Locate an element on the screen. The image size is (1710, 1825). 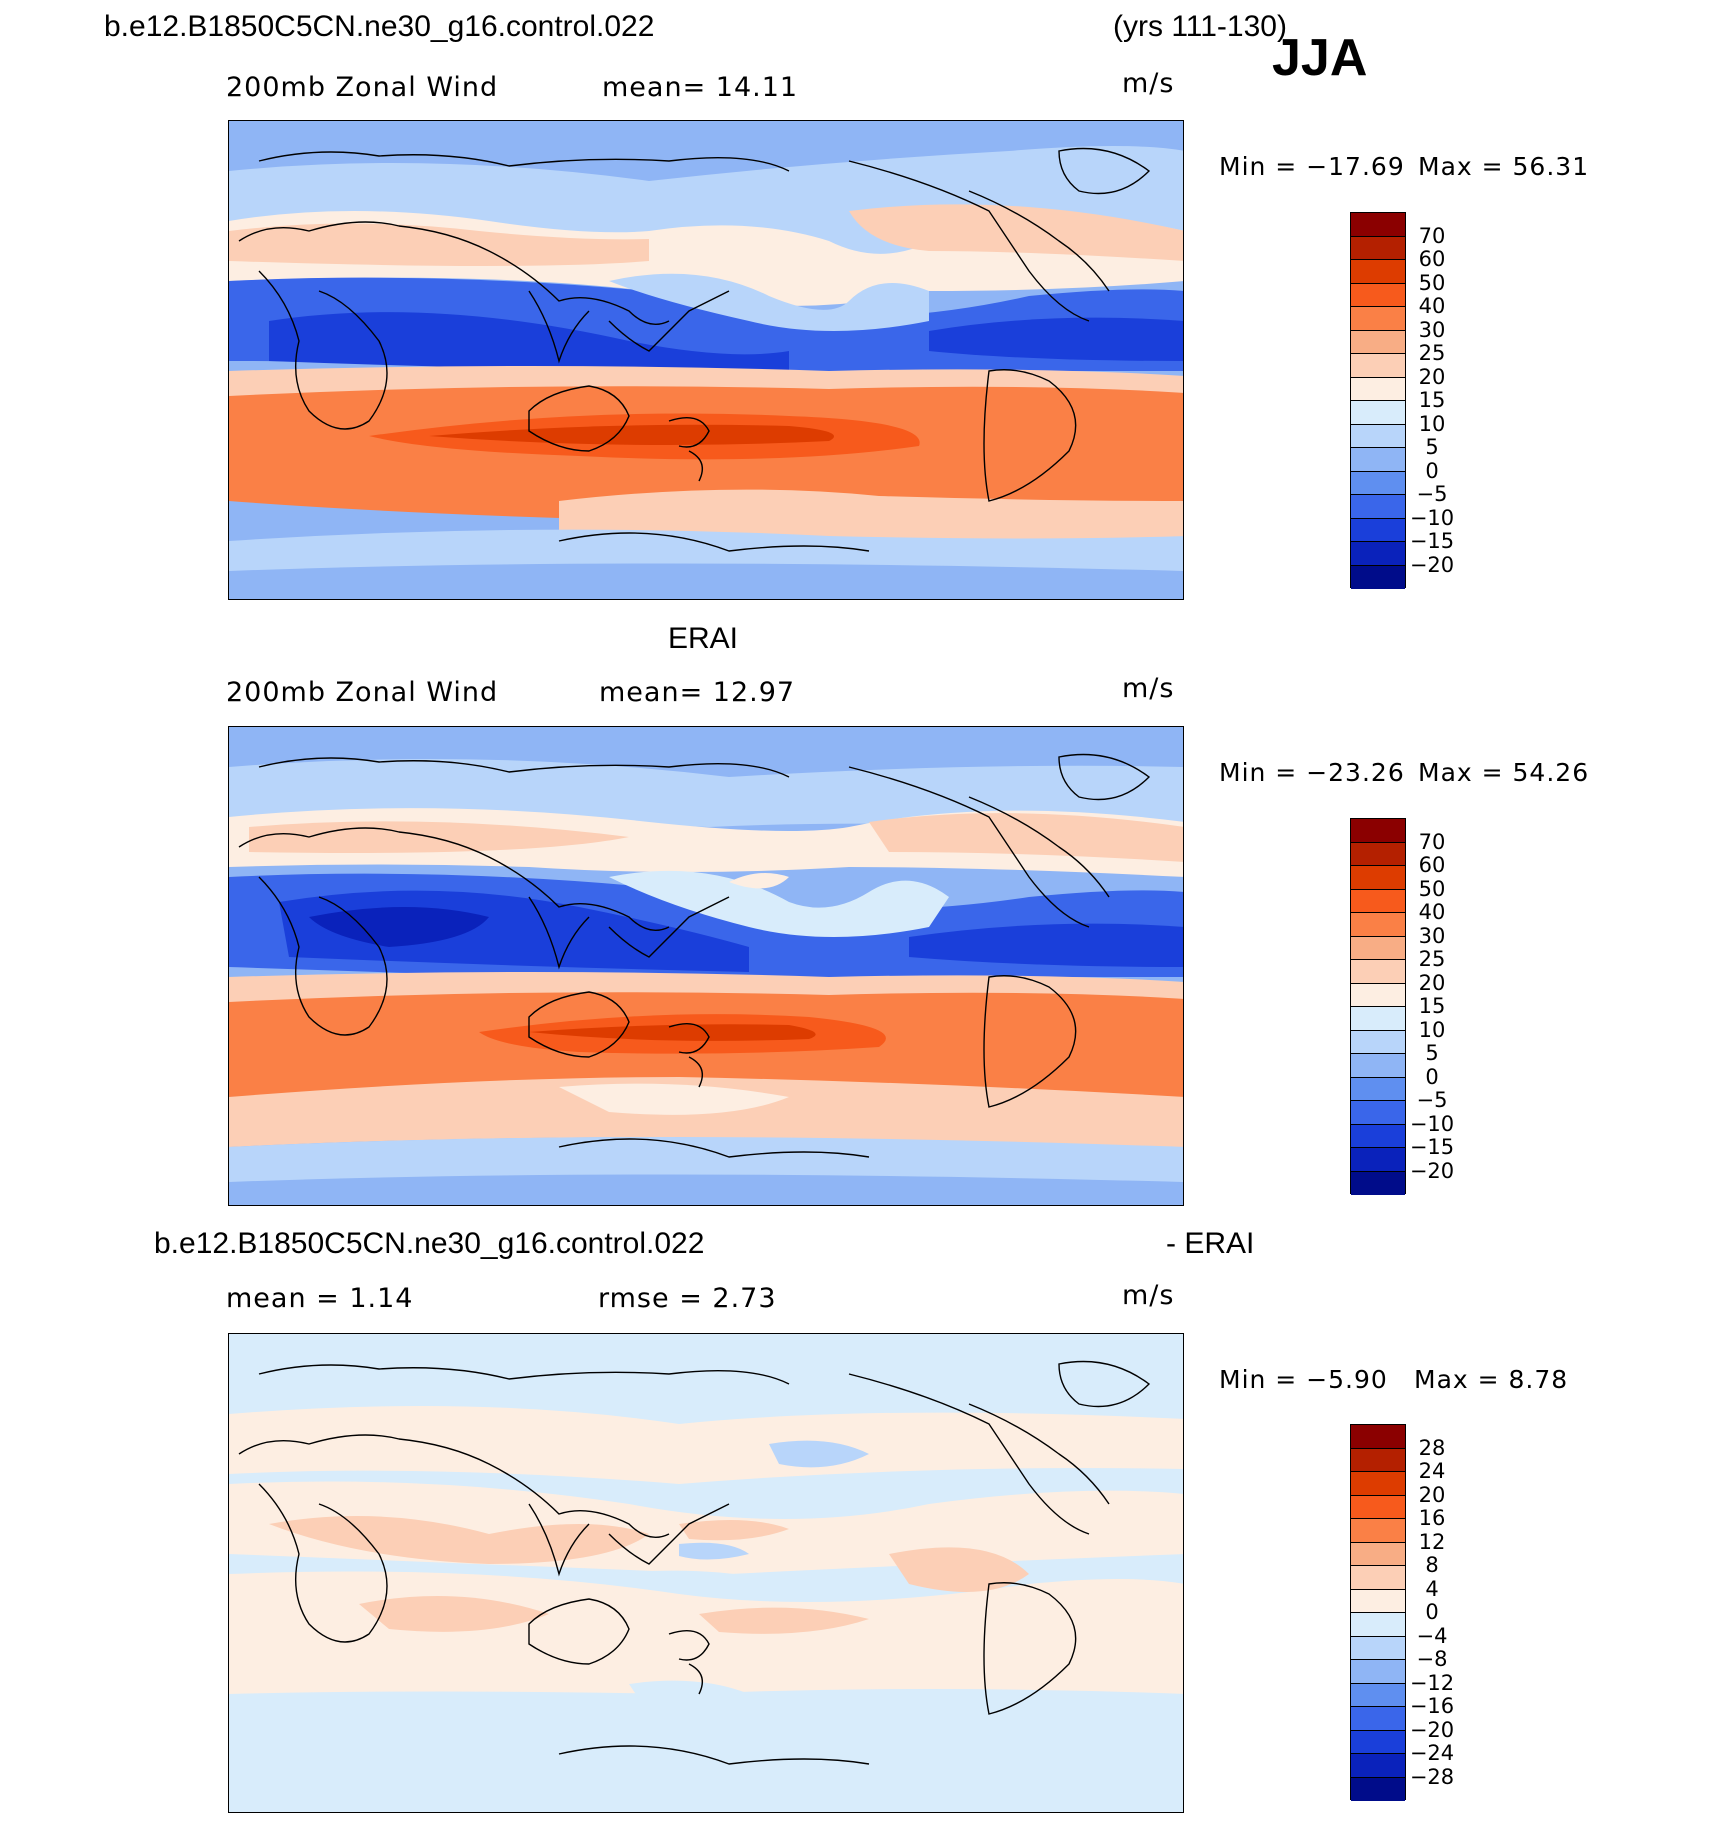
panel1-colorbar is located at coordinates (1378, 400).